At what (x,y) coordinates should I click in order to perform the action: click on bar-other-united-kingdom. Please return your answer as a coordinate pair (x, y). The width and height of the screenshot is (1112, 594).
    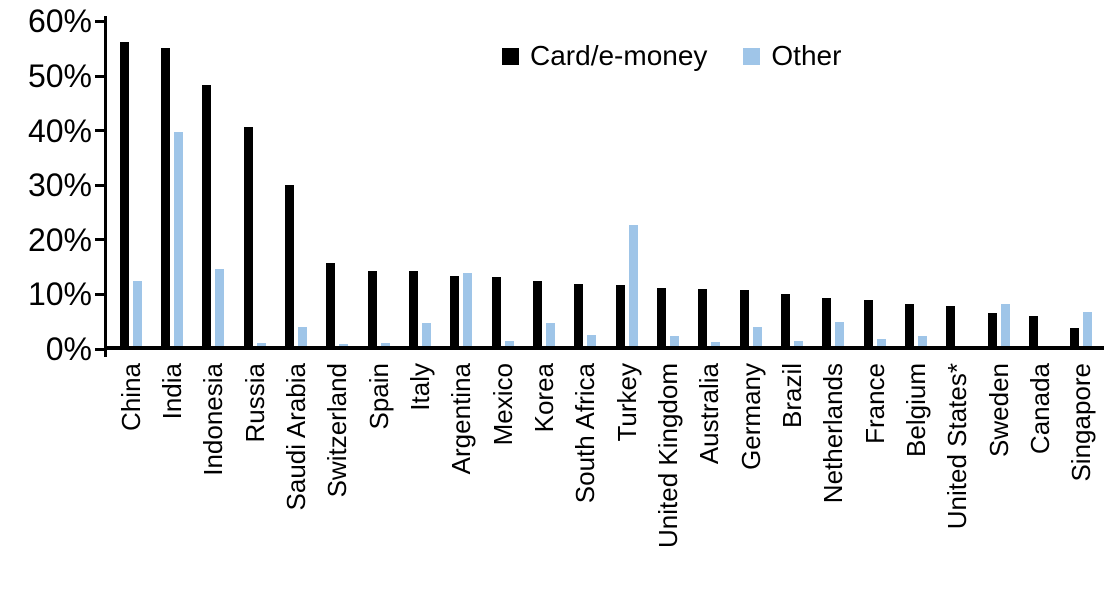
    Looking at the image, I should click on (674, 342).